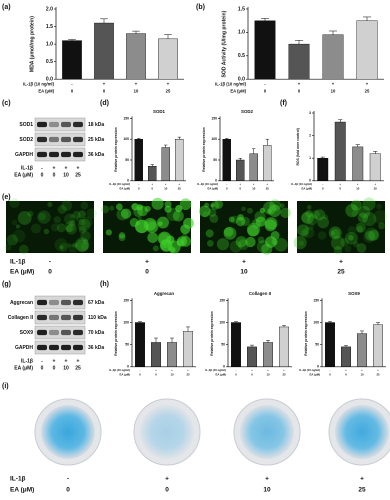 This screenshot has height=500, width=390. I want to click on y-tick-label: 1.5, so click(241, 9).